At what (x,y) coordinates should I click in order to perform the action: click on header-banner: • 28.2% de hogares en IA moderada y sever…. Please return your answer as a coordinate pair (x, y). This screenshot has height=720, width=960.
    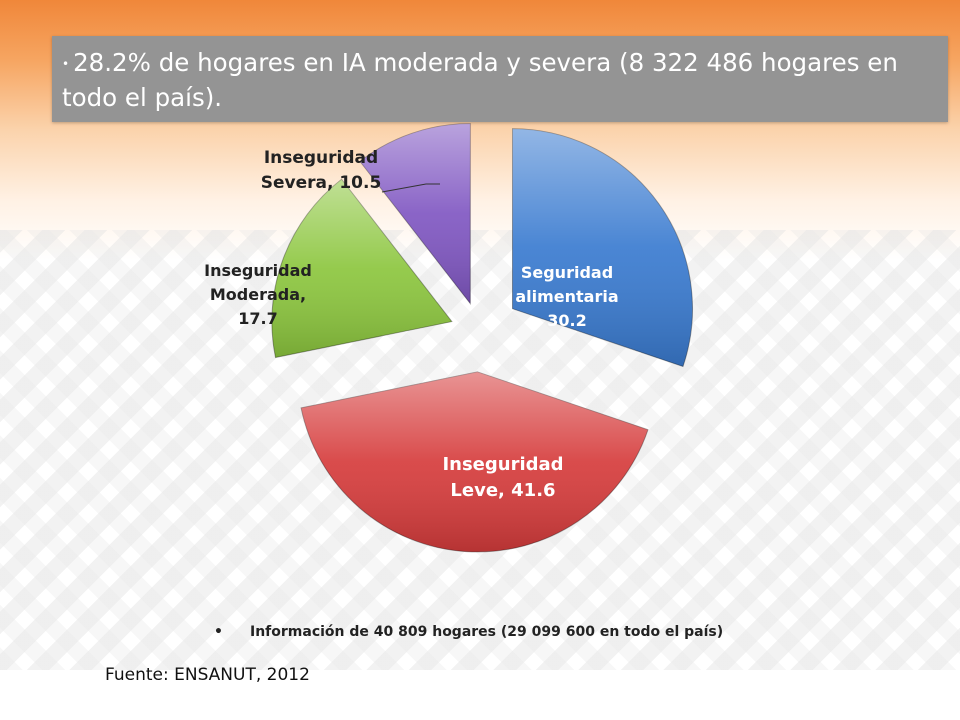
    Looking at the image, I should click on (500, 79).